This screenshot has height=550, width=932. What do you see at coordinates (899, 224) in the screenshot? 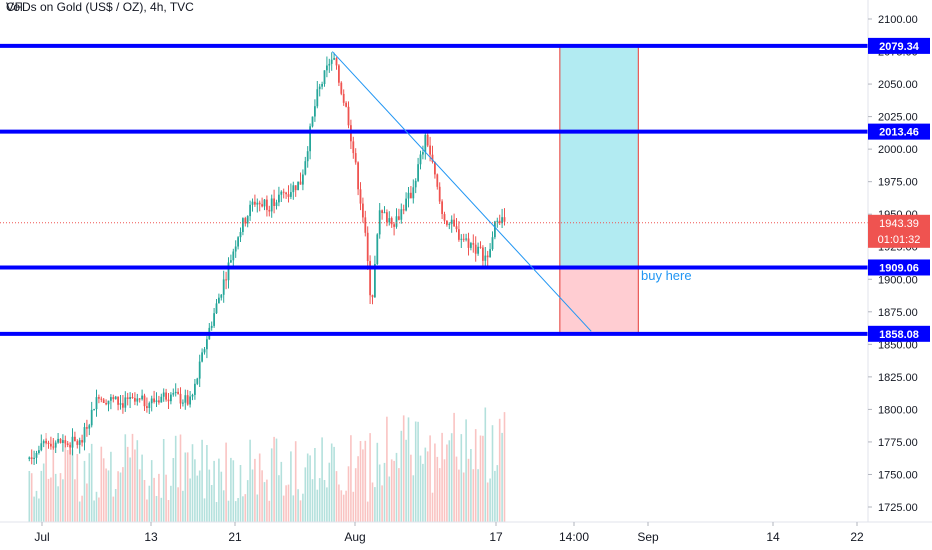
I see `last-price-label: 1943.39` at bounding box center [899, 224].